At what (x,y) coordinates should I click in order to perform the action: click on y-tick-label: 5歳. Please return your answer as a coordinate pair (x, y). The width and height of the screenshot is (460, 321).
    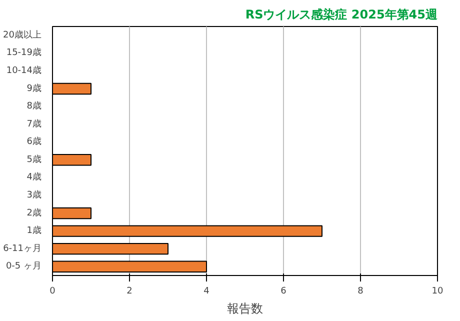
    Looking at the image, I should click on (34, 159).